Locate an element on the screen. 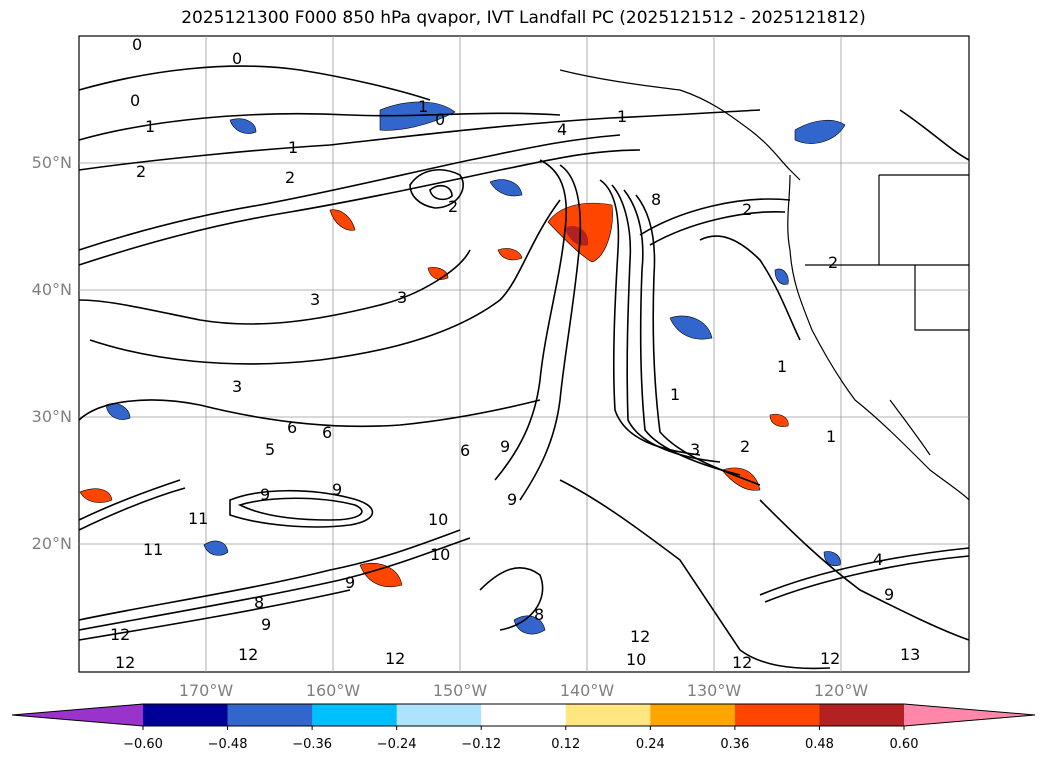 This screenshot has width=1047, height=765. colorbar-tick-label: 0.60 is located at coordinates (904, 744).